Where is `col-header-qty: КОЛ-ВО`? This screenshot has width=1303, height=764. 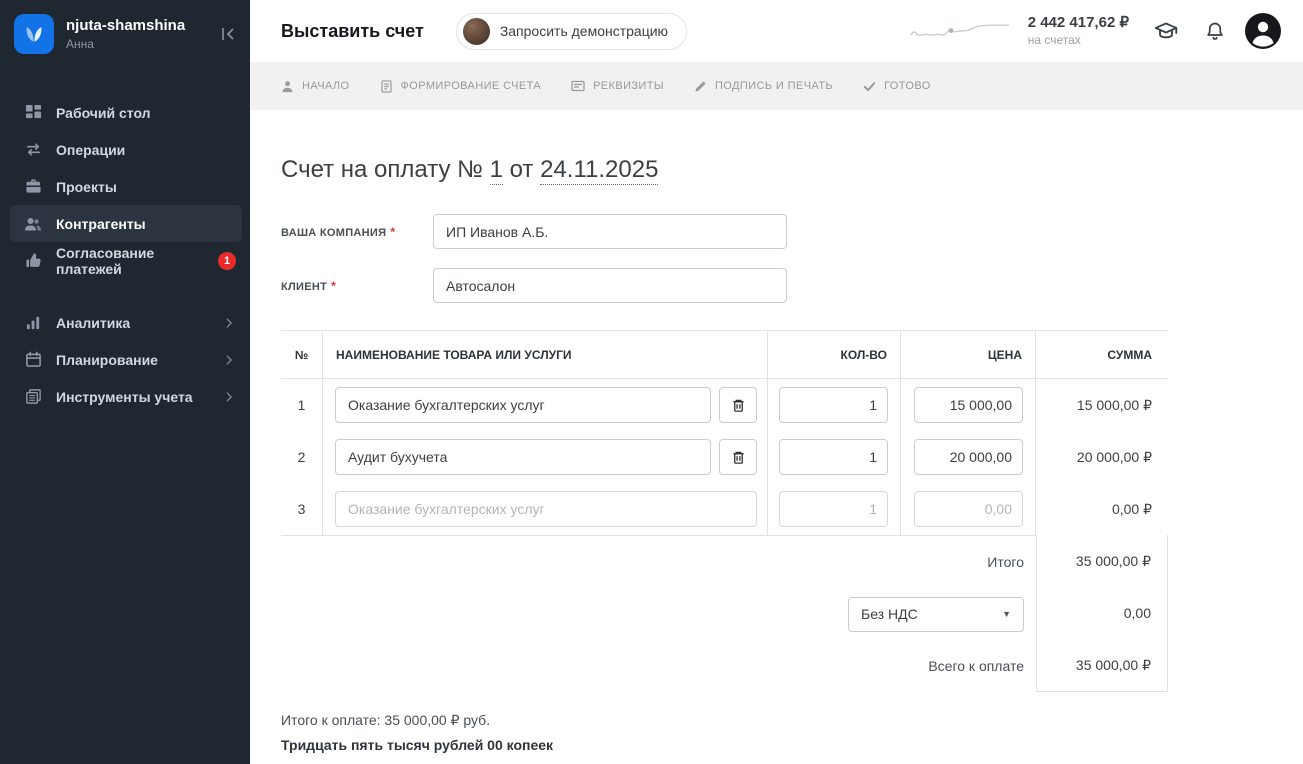 col-header-qty: КОЛ-ВО is located at coordinates (834, 354).